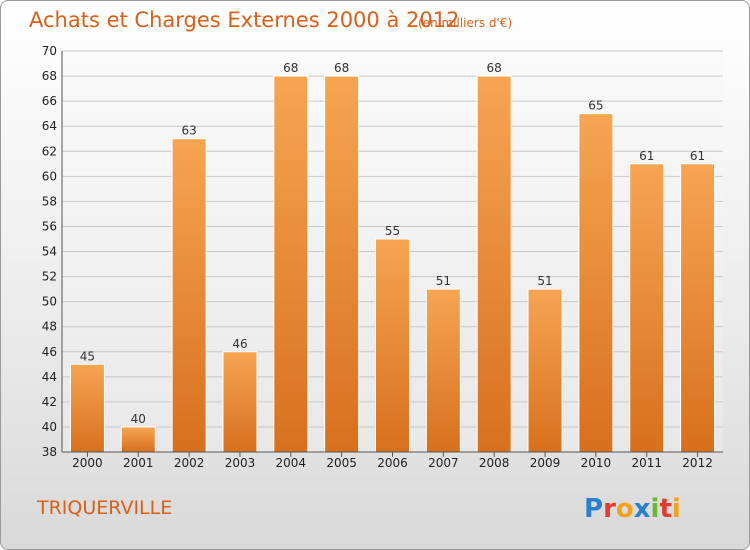  I want to click on y-tick-label: 50, so click(49, 302).